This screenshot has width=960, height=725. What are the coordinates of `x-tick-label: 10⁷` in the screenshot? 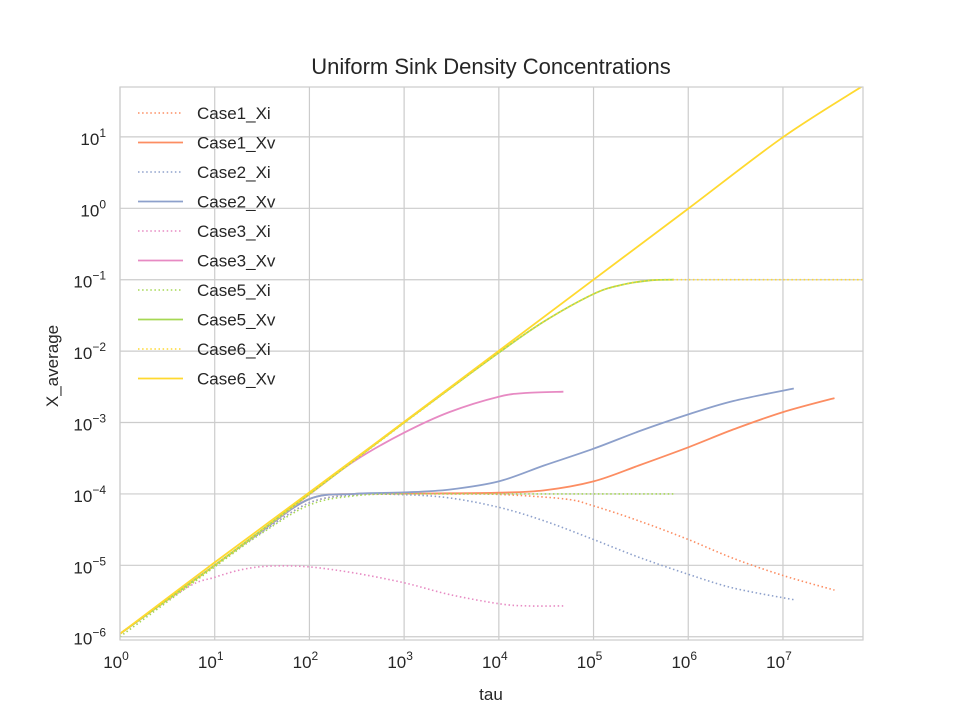 It's located at (779, 660).